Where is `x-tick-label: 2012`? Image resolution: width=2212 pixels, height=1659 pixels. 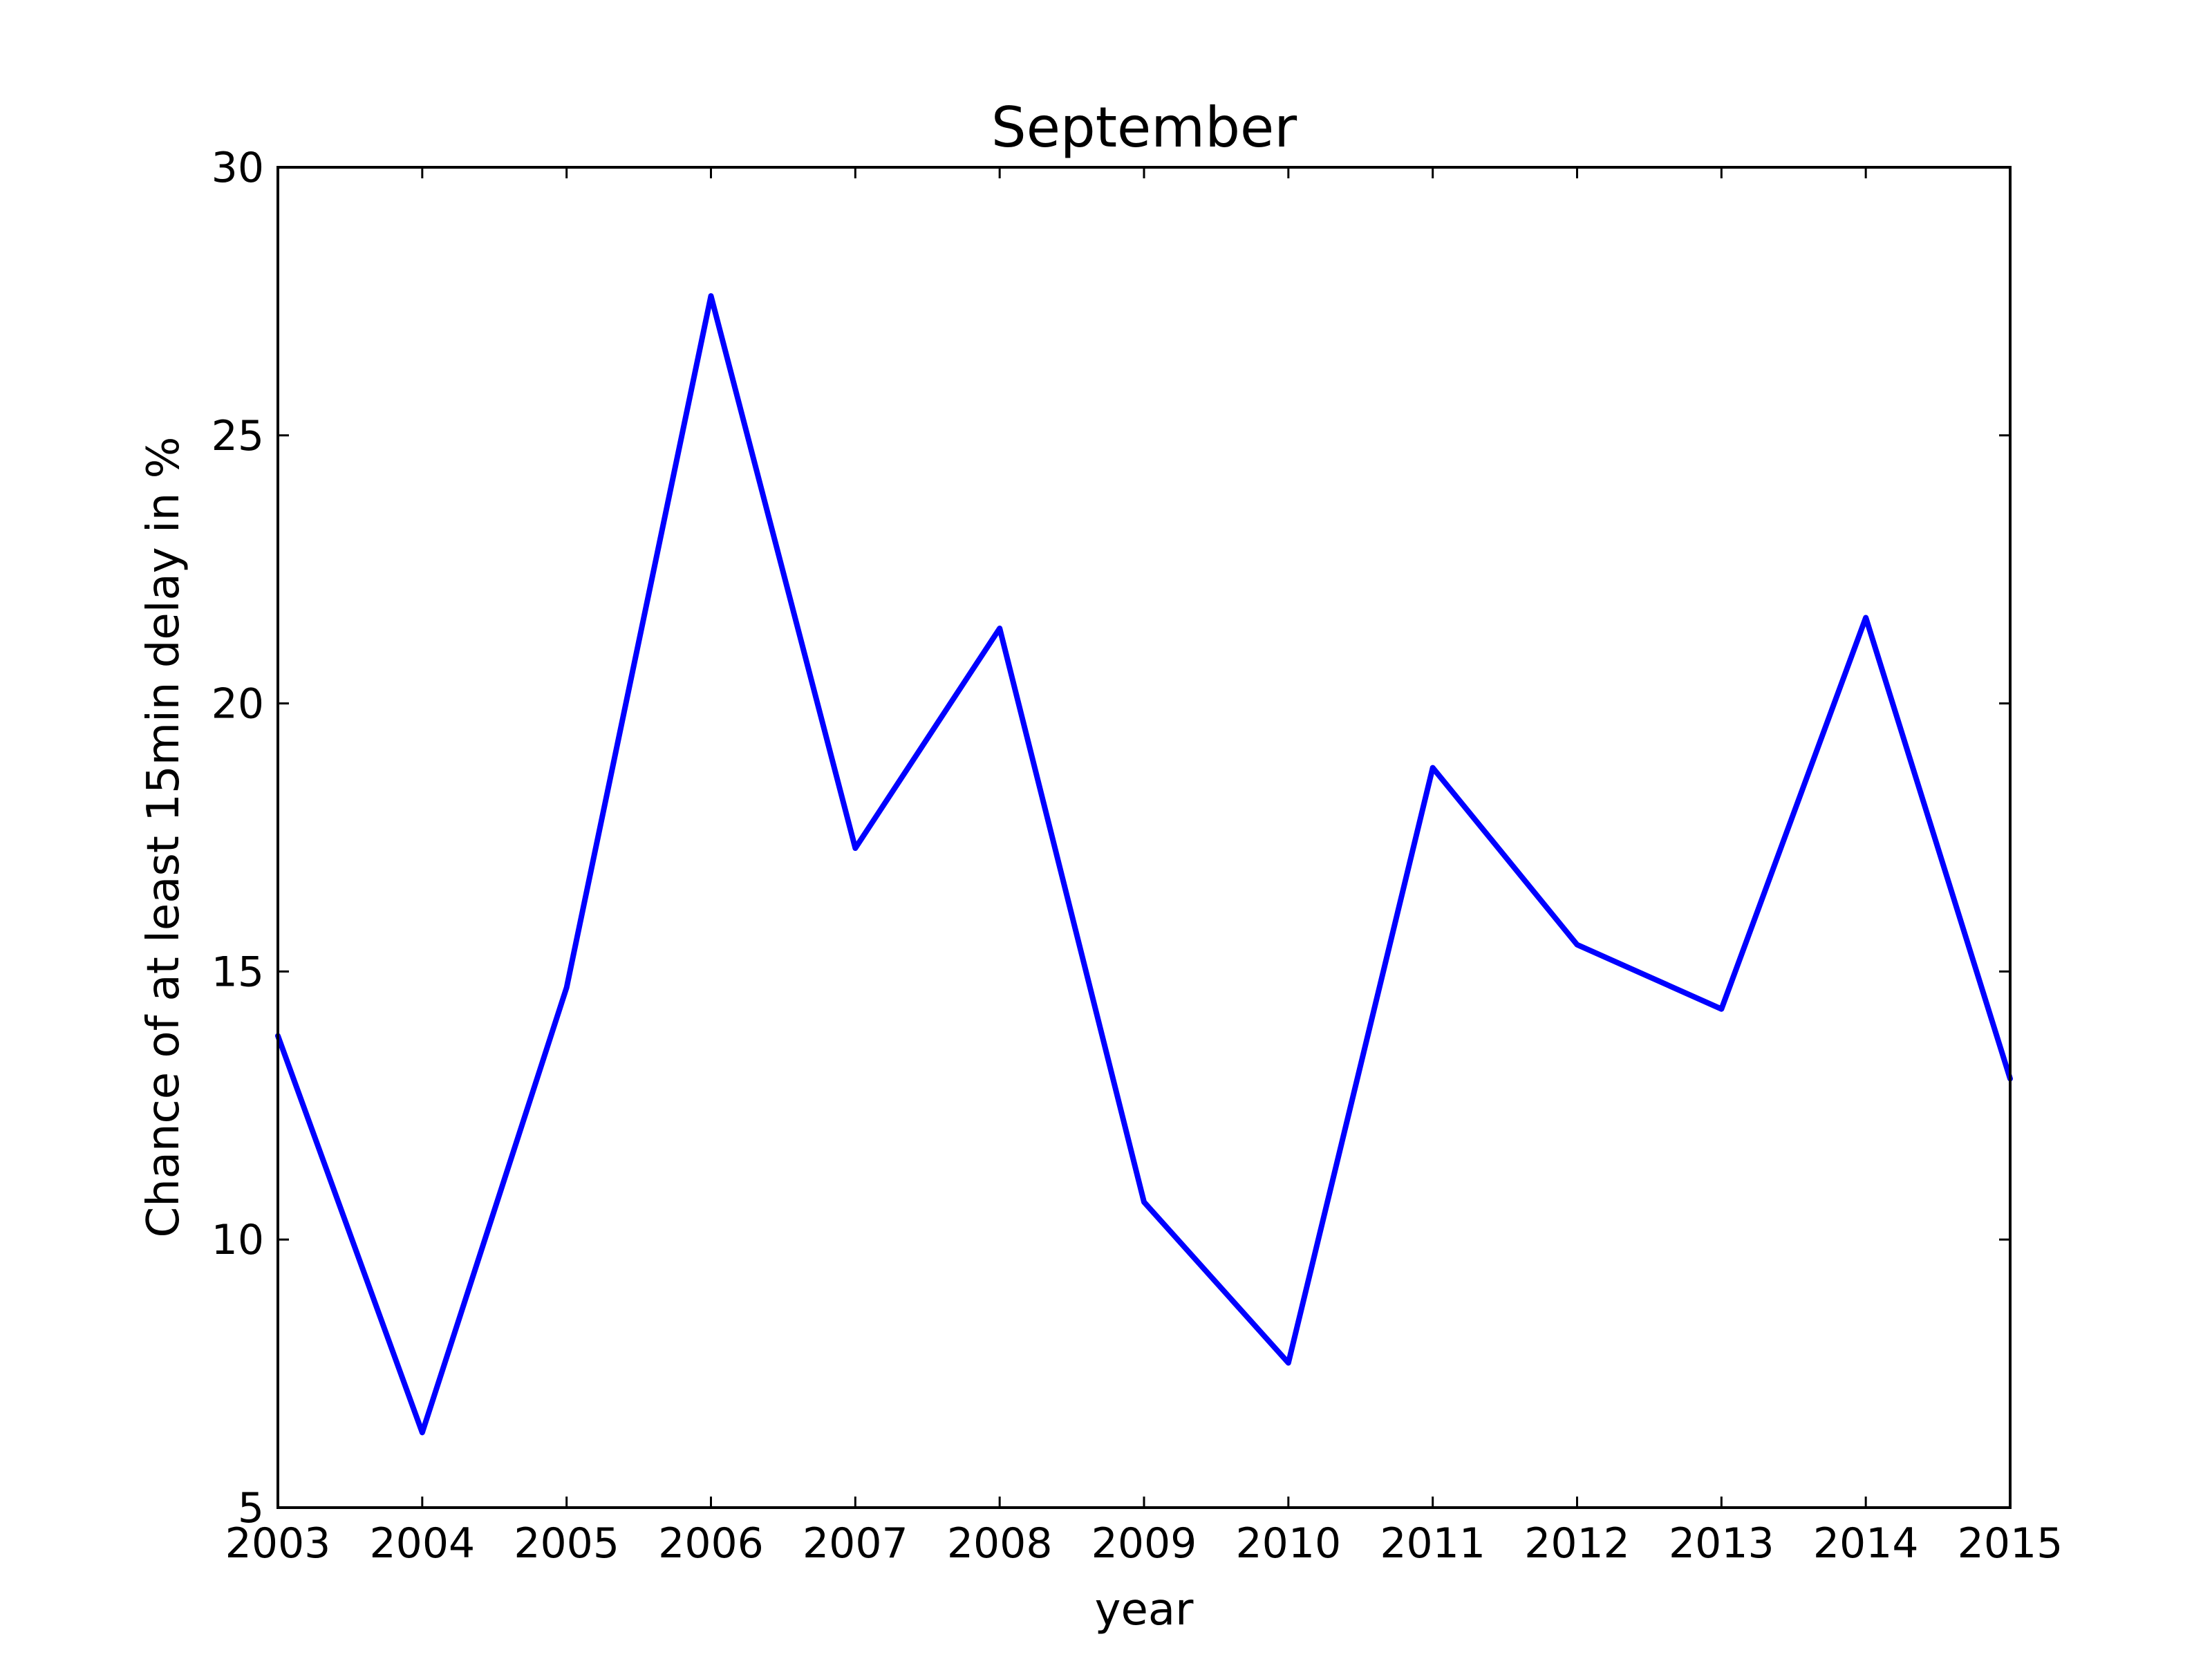 x-tick-label: 2012 is located at coordinates (1577, 1544).